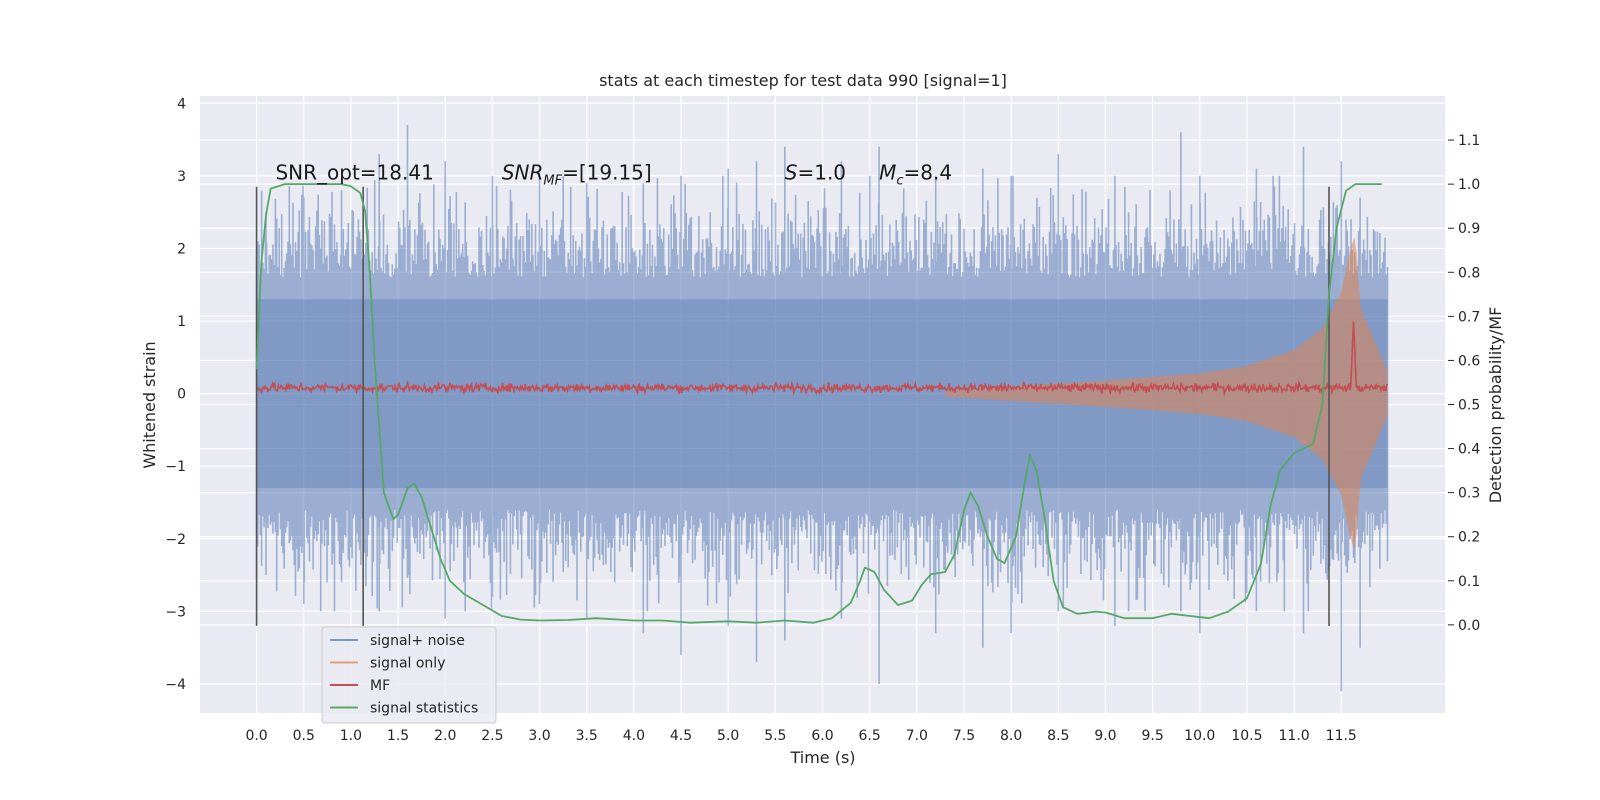 This screenshot has height=800, width=1600. I want to click on series-signal-only, so click(1166, 393).